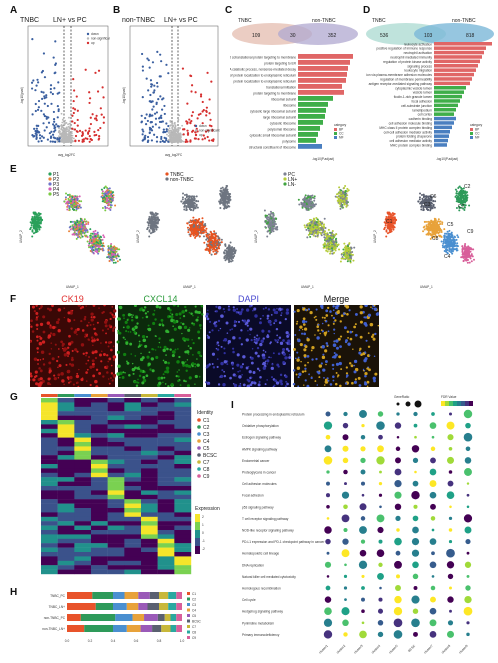 This screenshot has height=663, width=498. Describe the element at coordinates (22, 95) in the screenshot. I see `volcano-a-ylabel: -log10(pval)` at that location.